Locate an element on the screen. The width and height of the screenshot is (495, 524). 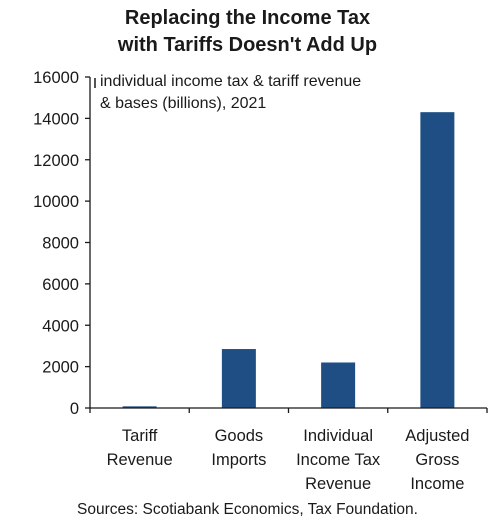
y-axis: 16000 14000 12000 10000 8000 6000 4000 2000 0 is located at coordinates (62, 243).